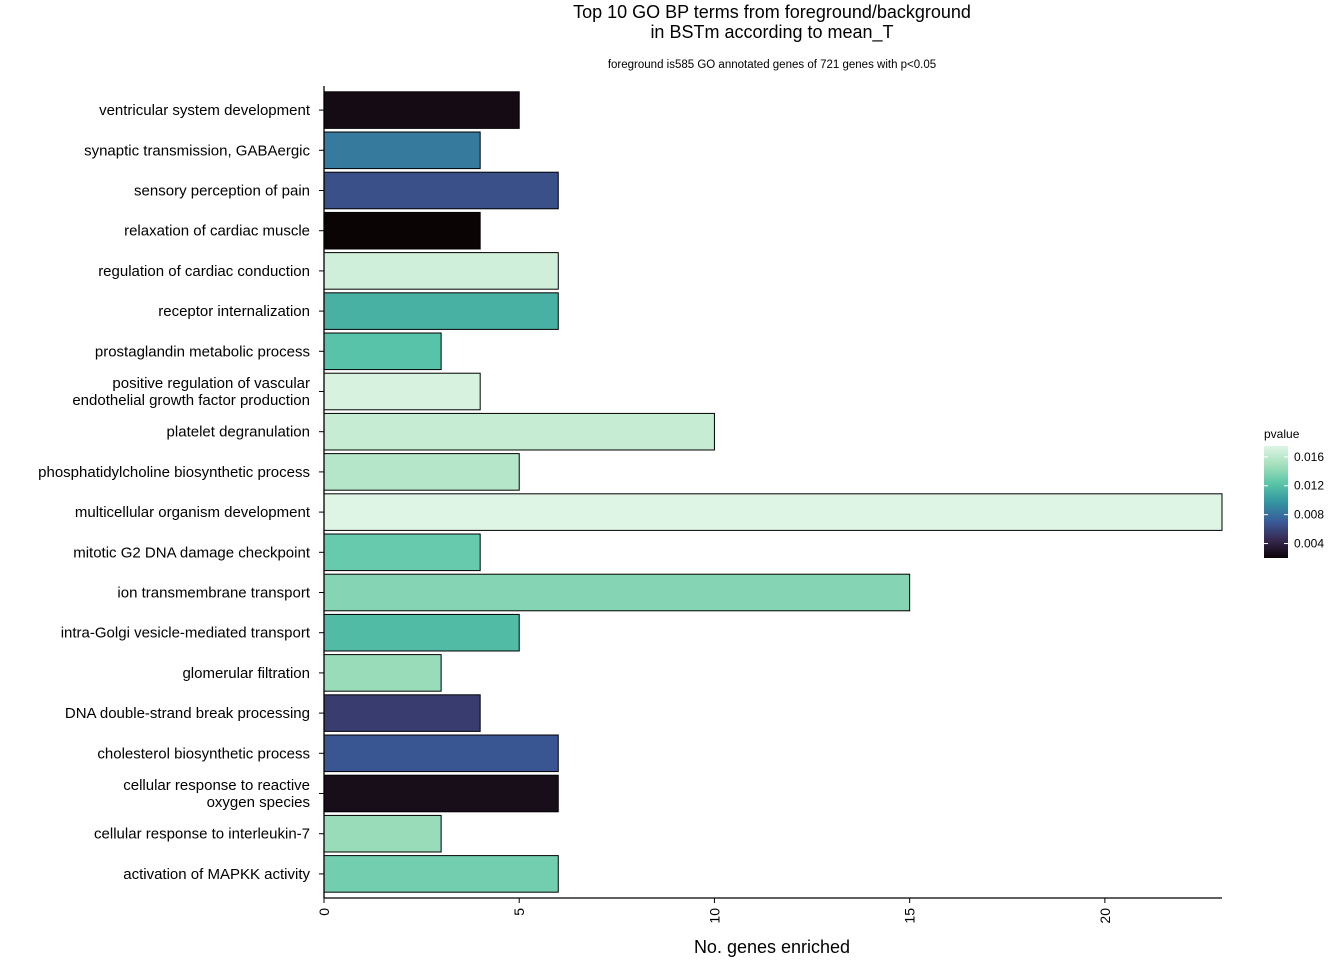 The image size is (1344, 965). What do you see at coordinates (204, 271) in the screenshot?
I see `category-label: regulation of cardiac conduction` at bounding box center [204, 271].